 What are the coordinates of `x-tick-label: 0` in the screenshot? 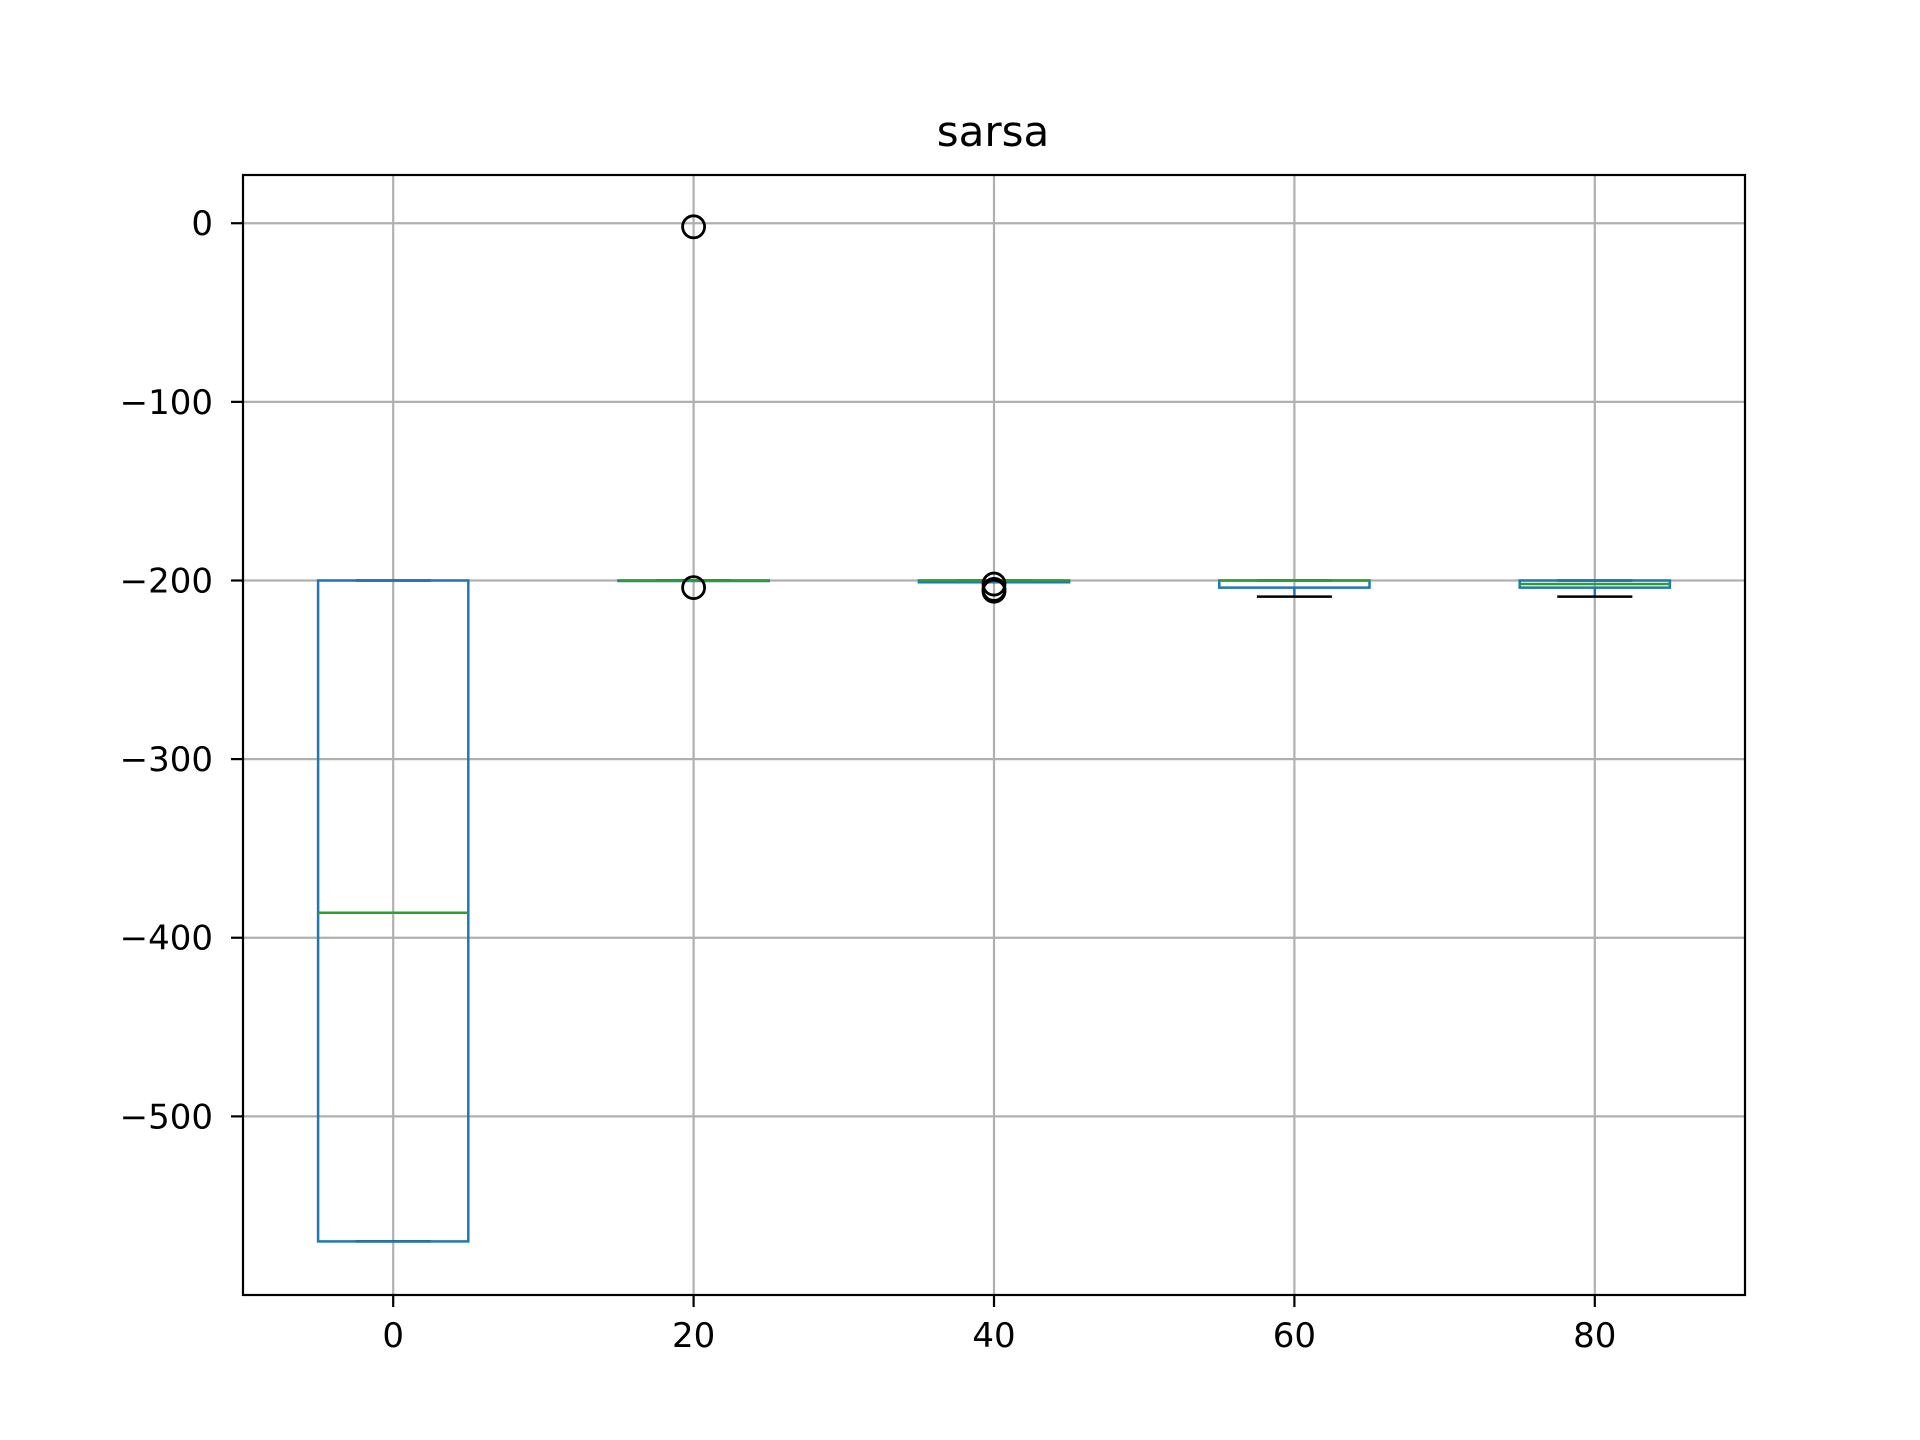 It's located at (393, 1336).